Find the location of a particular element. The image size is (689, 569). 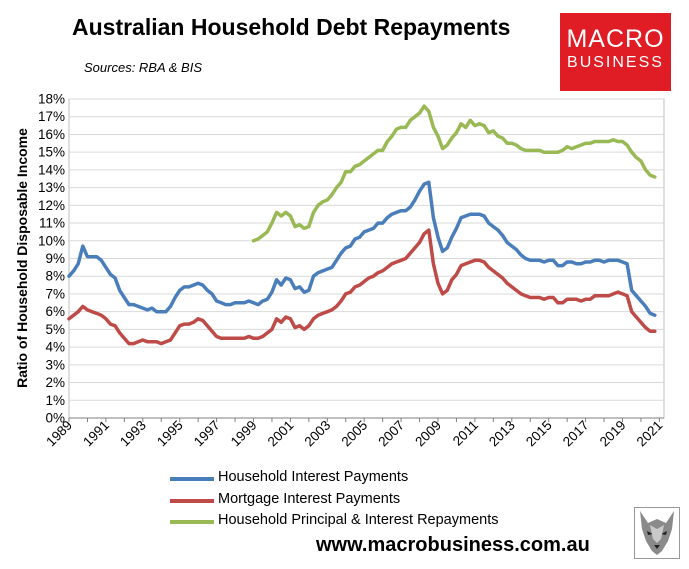

x-tick-label: 2005 is located at coordinates (354, 434).